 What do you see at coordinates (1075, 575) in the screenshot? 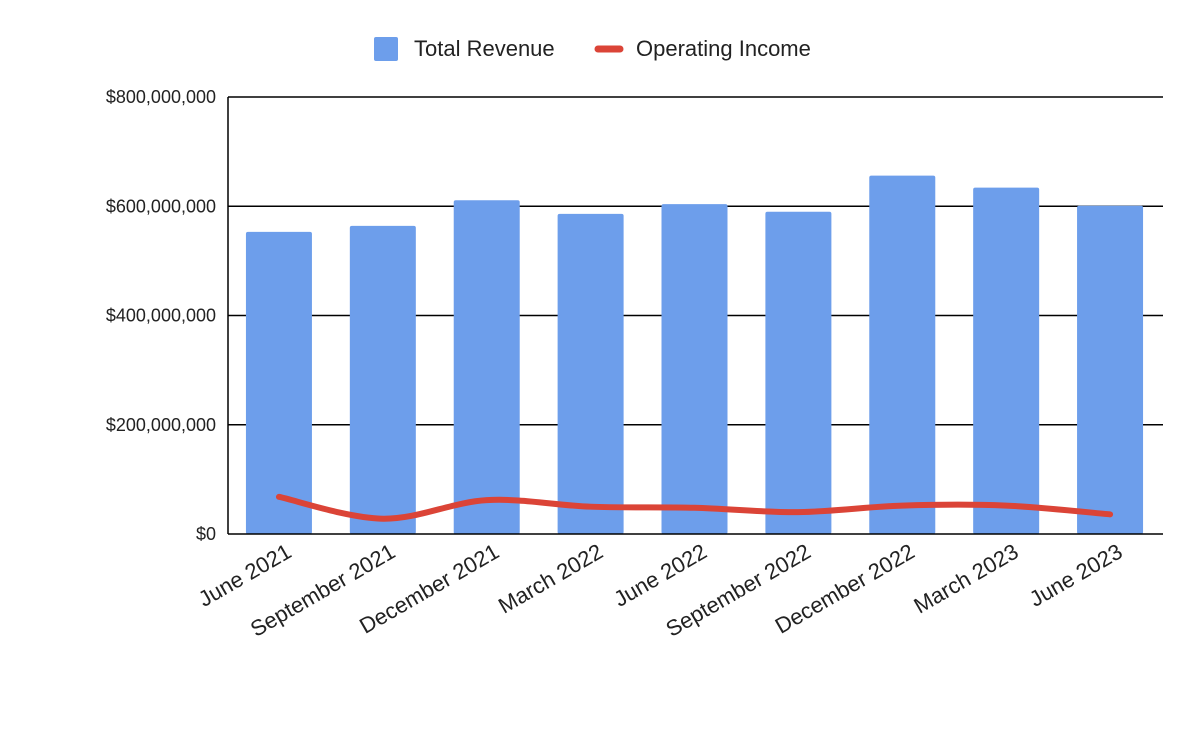
I see `x-tick-label: June 2023` at bounding box center [1075, 575].